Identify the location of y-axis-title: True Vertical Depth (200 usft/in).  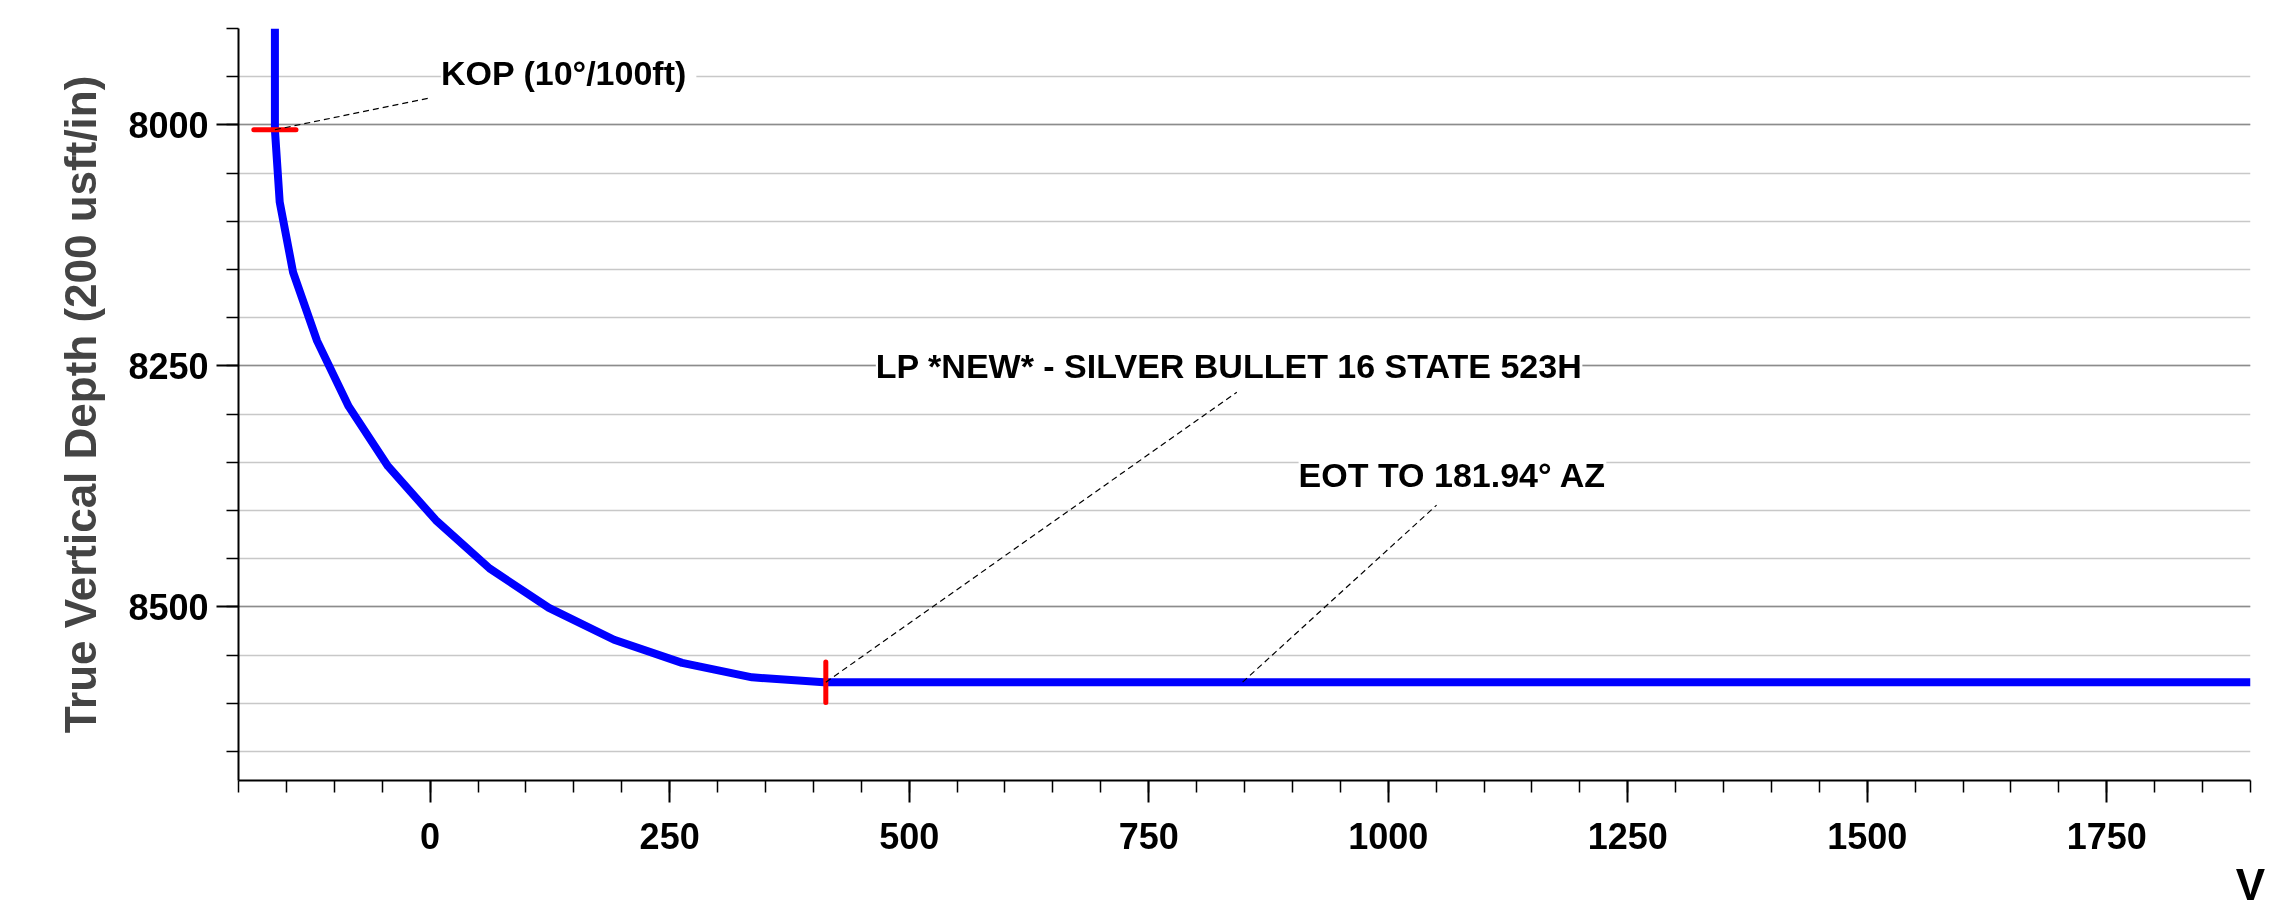
(81, 404).